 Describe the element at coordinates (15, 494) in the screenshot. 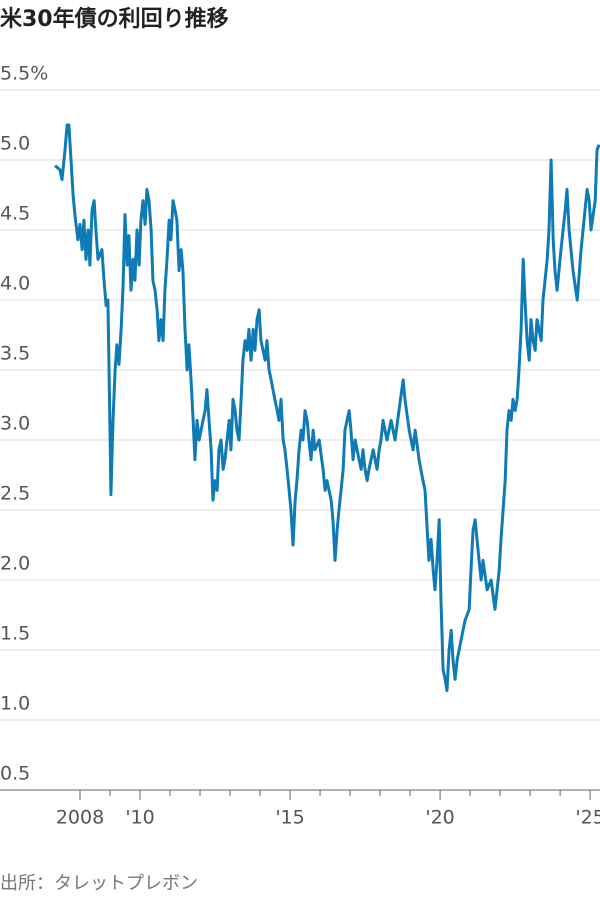

I see `y-tick-label: 2.5` at that location.